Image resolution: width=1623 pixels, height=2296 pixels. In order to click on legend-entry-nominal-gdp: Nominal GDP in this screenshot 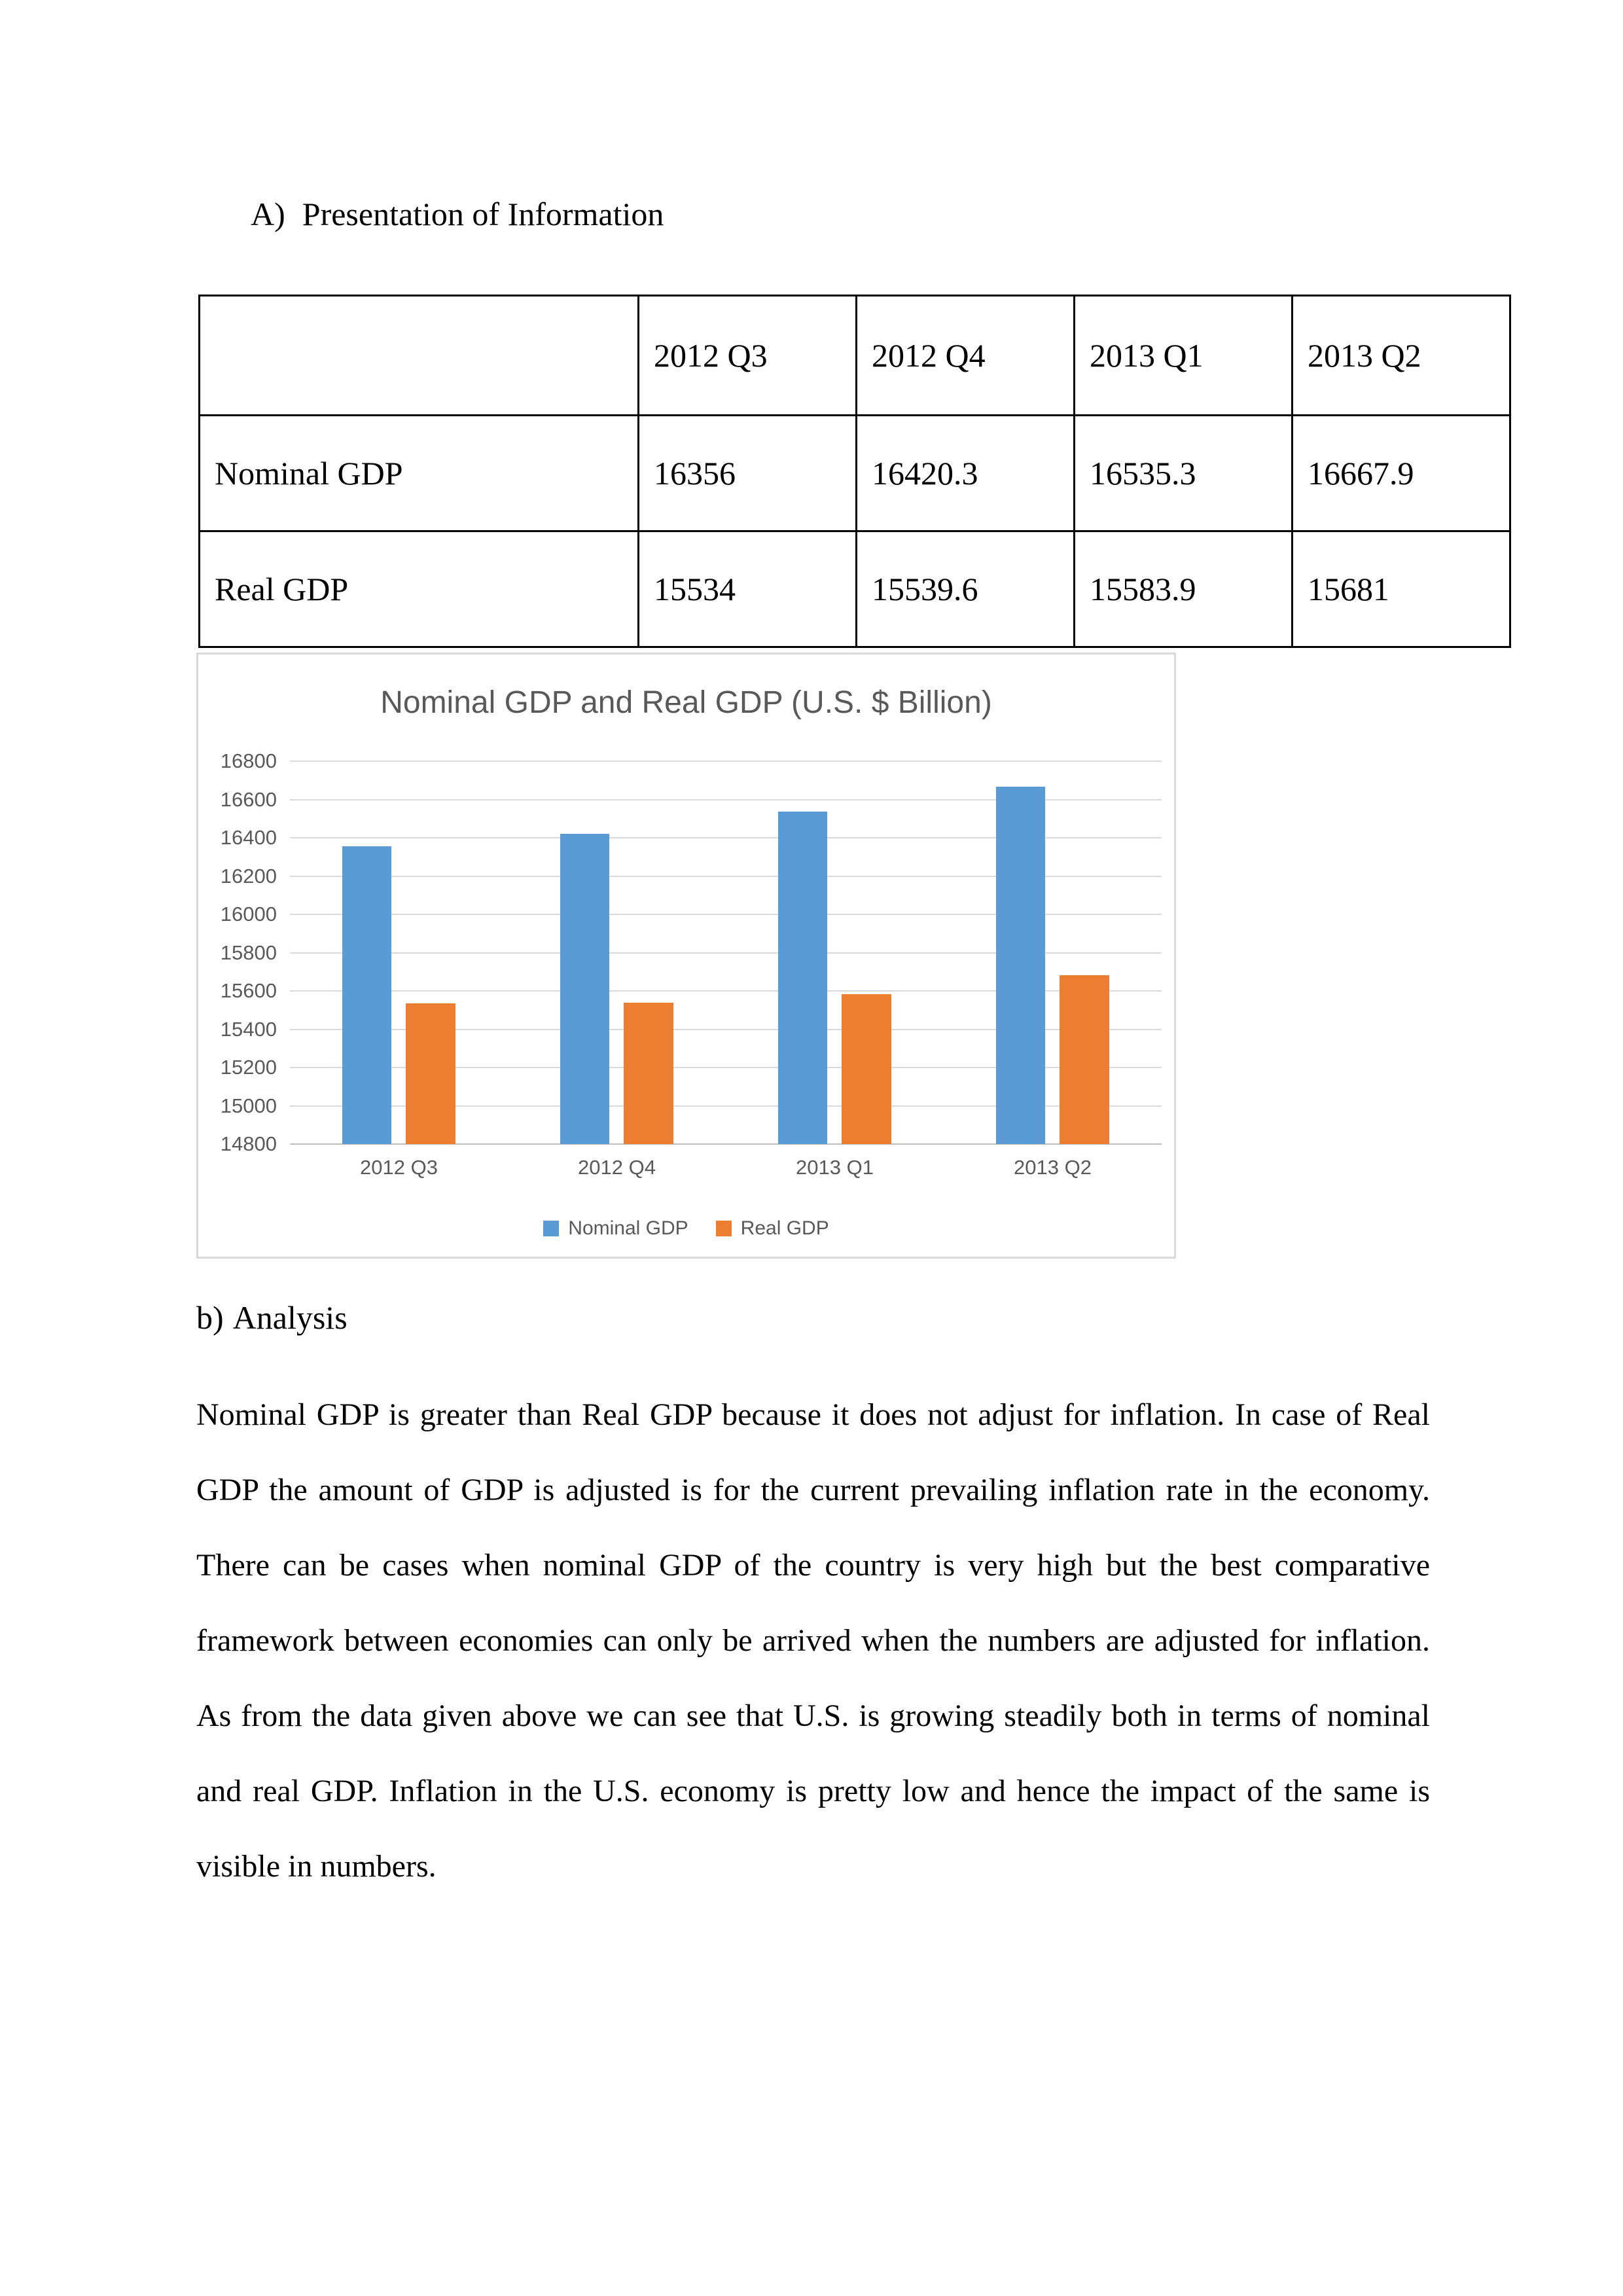, I will do `click(615, 1228)`.